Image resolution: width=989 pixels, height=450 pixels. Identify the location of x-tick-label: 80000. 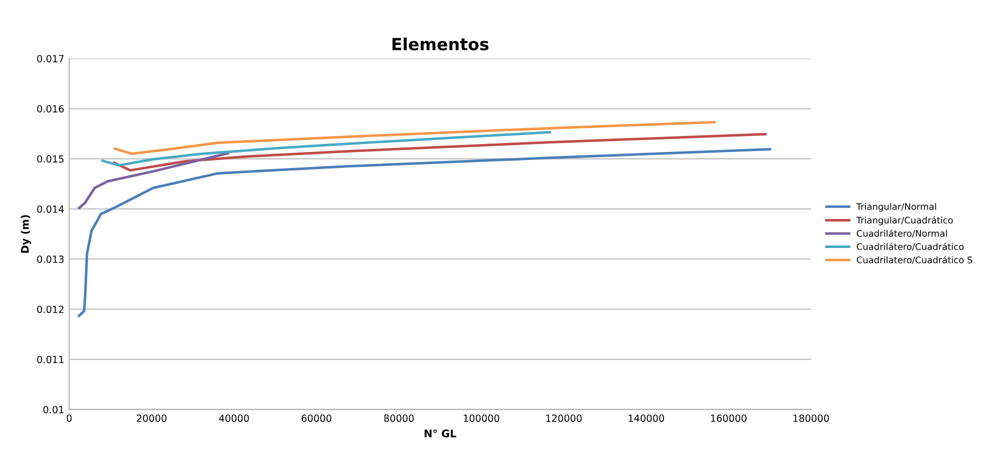
(399, 418).